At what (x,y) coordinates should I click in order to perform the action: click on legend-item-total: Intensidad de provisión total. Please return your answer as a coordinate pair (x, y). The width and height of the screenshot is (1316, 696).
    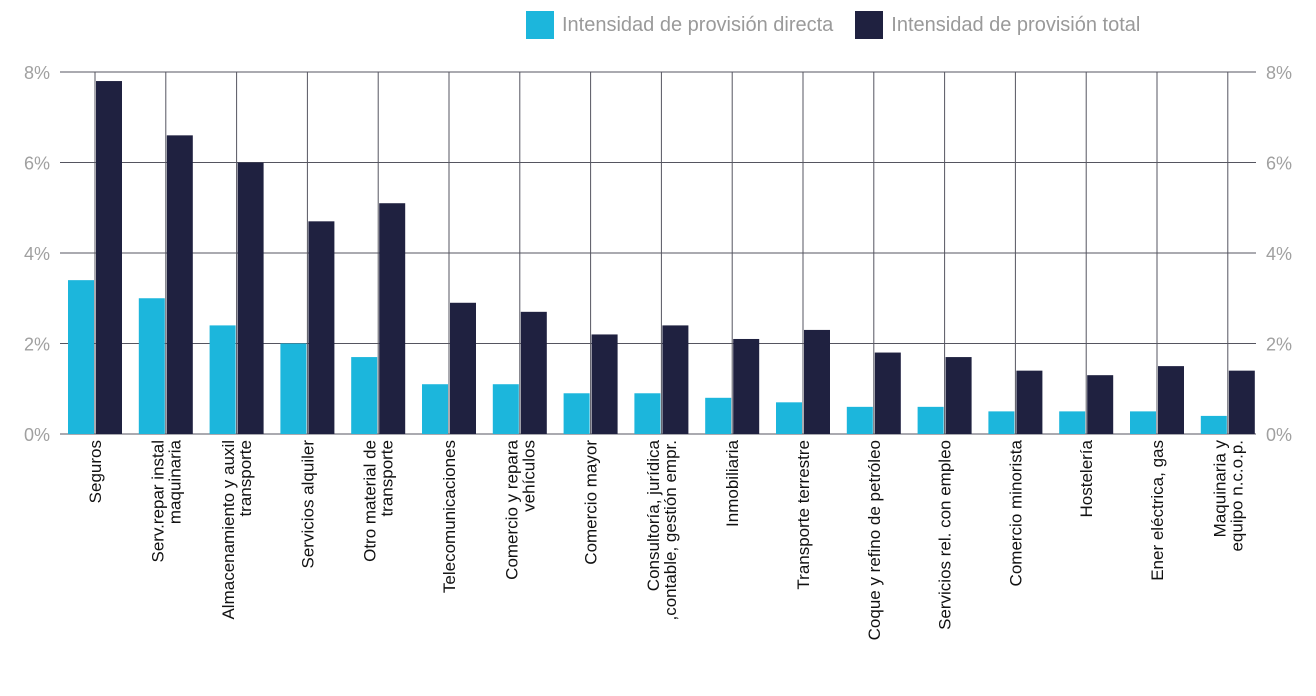
    Looking at the image, I should click on (997, 25).